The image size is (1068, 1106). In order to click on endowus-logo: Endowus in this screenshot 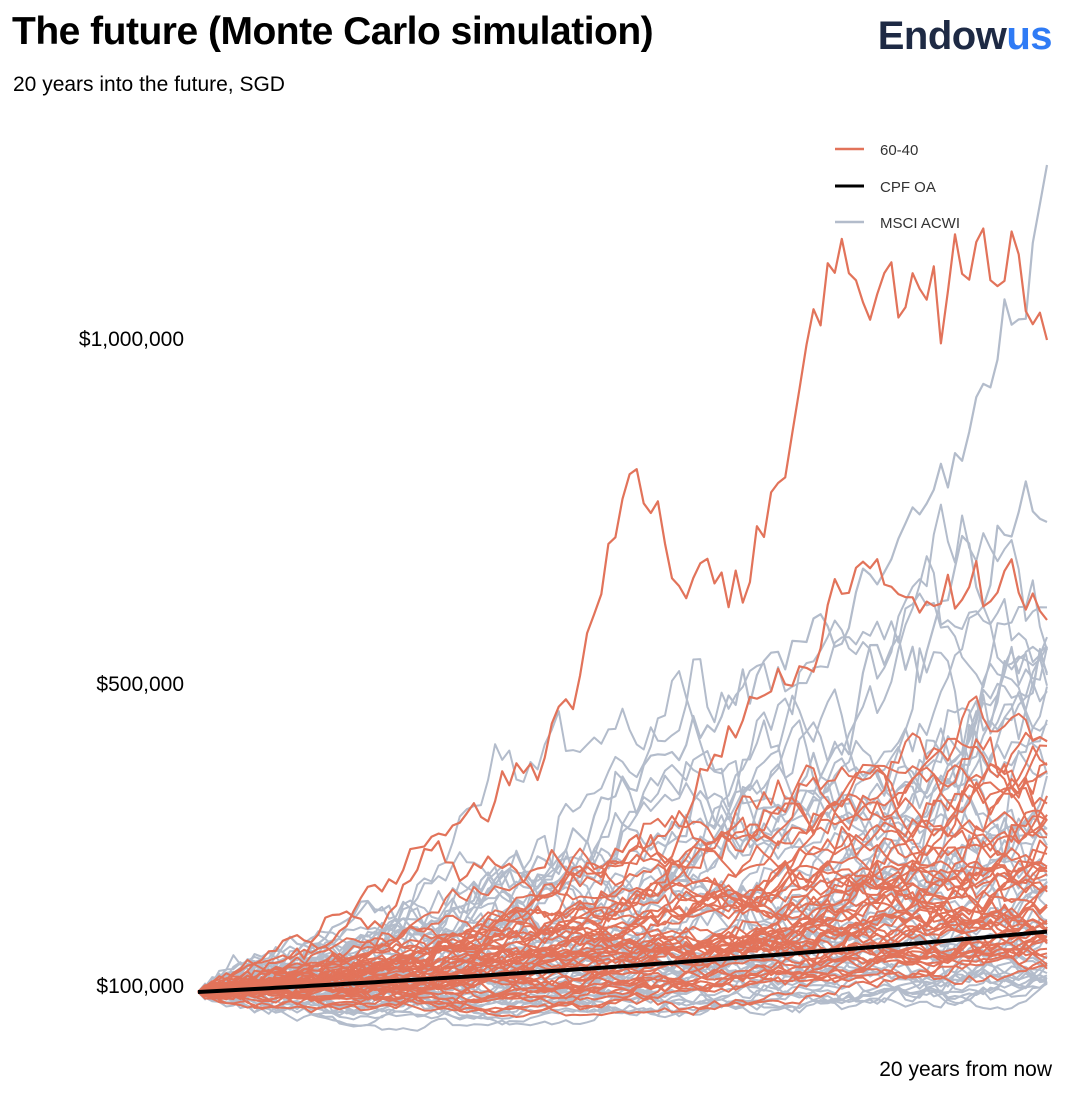, I will do `click(965, 36)`.